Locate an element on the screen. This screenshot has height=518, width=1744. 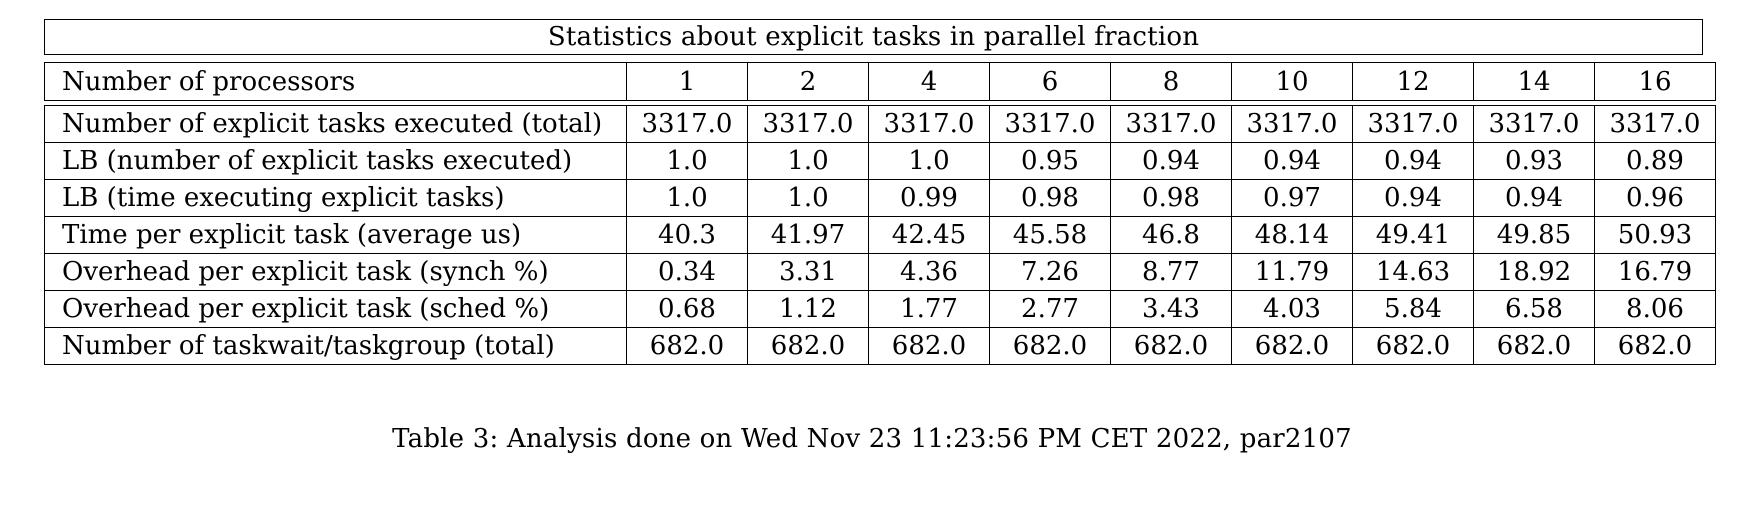
table-cell: 16.79 is located at coordinates (1655, 272).